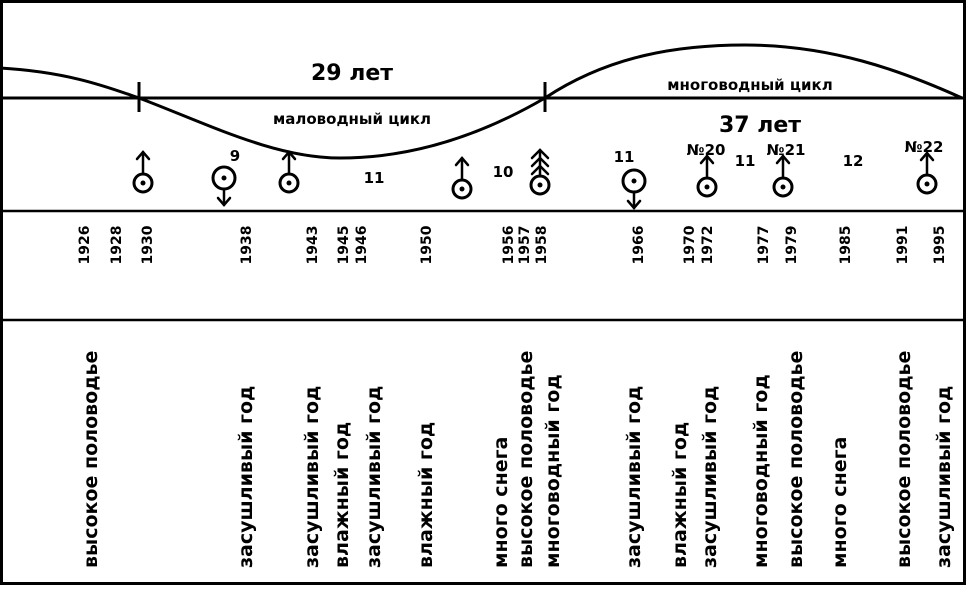  What do you see at coordinates (690, 244) in the screenshot?
I see `year-label: 1970` at bounding box center [690, 244].